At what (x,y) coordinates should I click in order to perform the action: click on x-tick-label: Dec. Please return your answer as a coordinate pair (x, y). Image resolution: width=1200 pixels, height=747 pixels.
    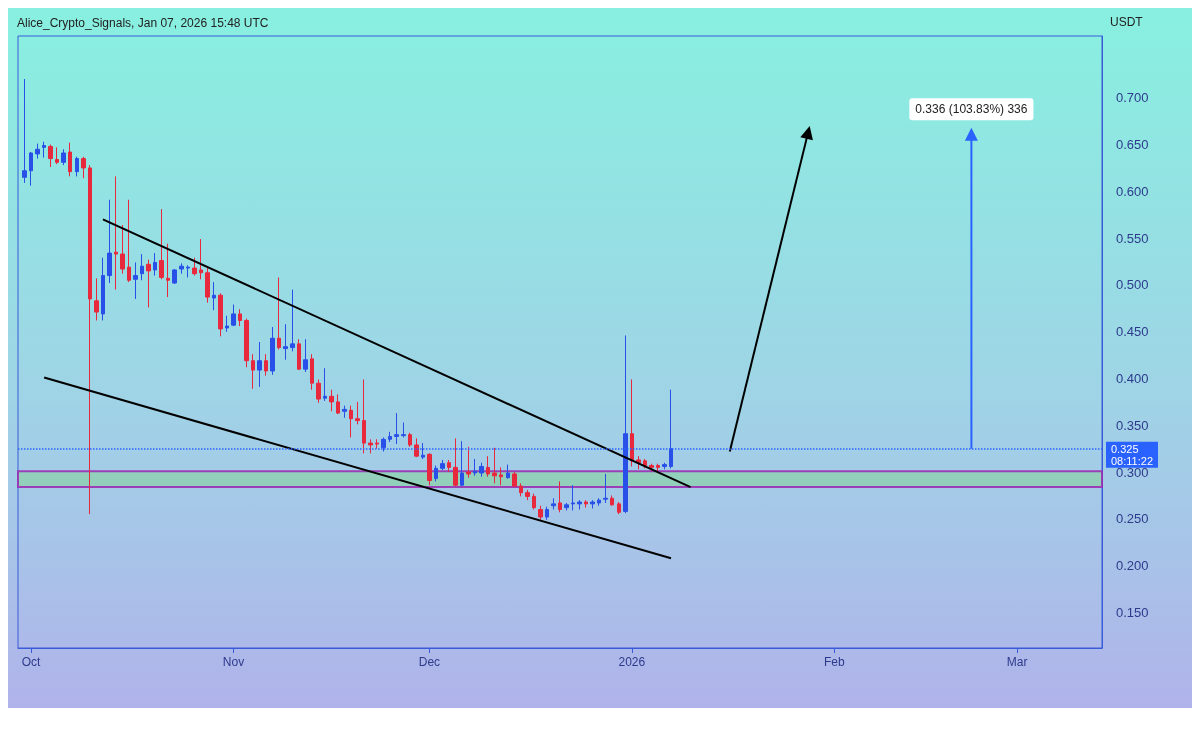
    Looking at the image, I should click on (429, 662).